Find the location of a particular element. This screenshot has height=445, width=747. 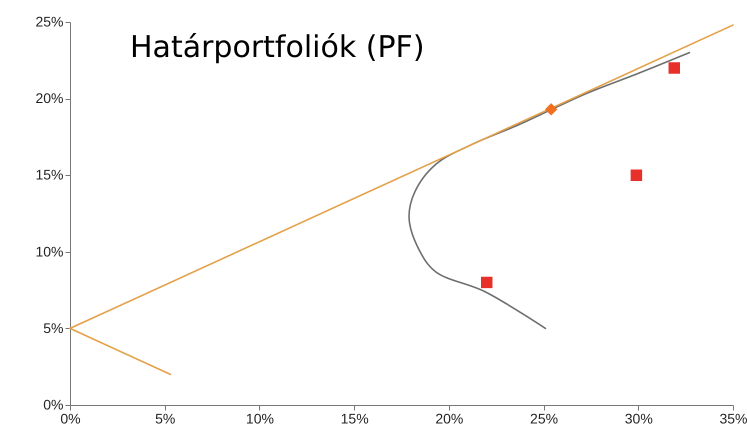

y-tick-label: 5% is located at coordinates (53, 328).